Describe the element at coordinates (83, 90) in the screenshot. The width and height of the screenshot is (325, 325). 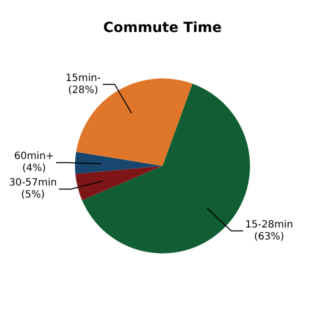
I see `data-label: (28%)` at that location.